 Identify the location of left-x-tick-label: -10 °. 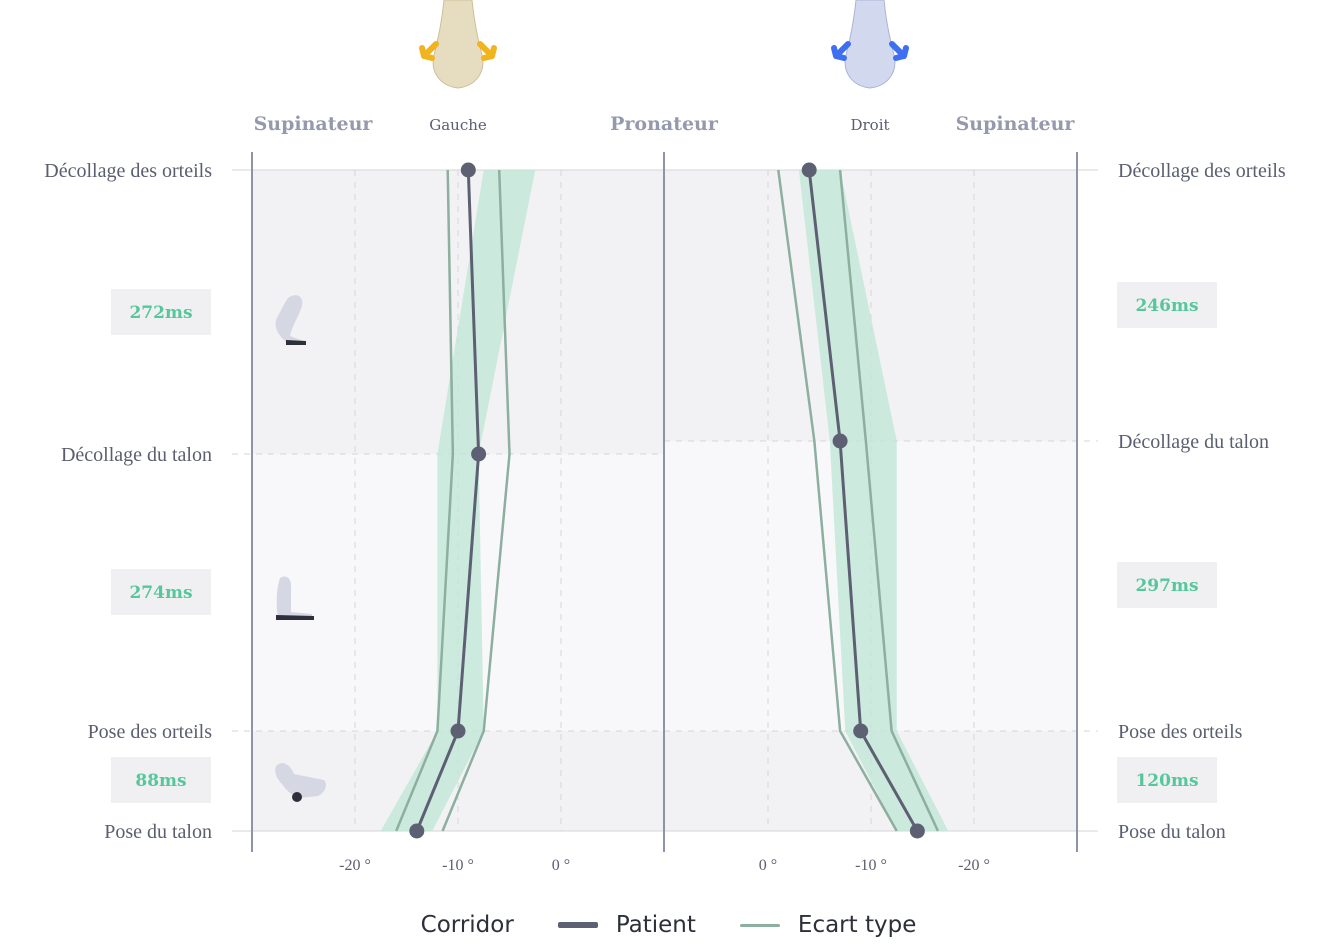
(458, 865).